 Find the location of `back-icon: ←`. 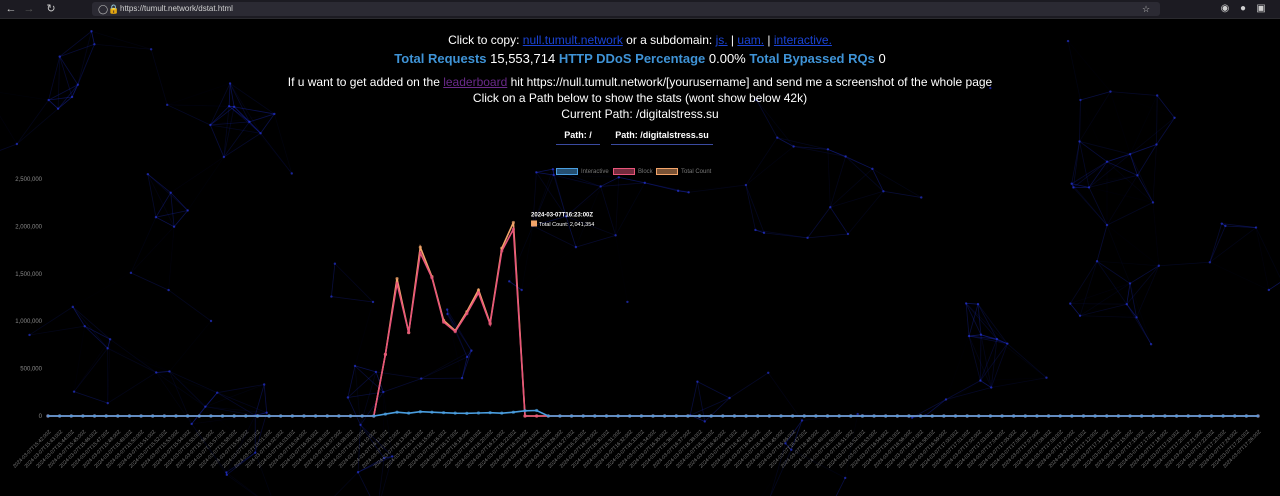

back-icon: ← is located at coordinates (11, 9).